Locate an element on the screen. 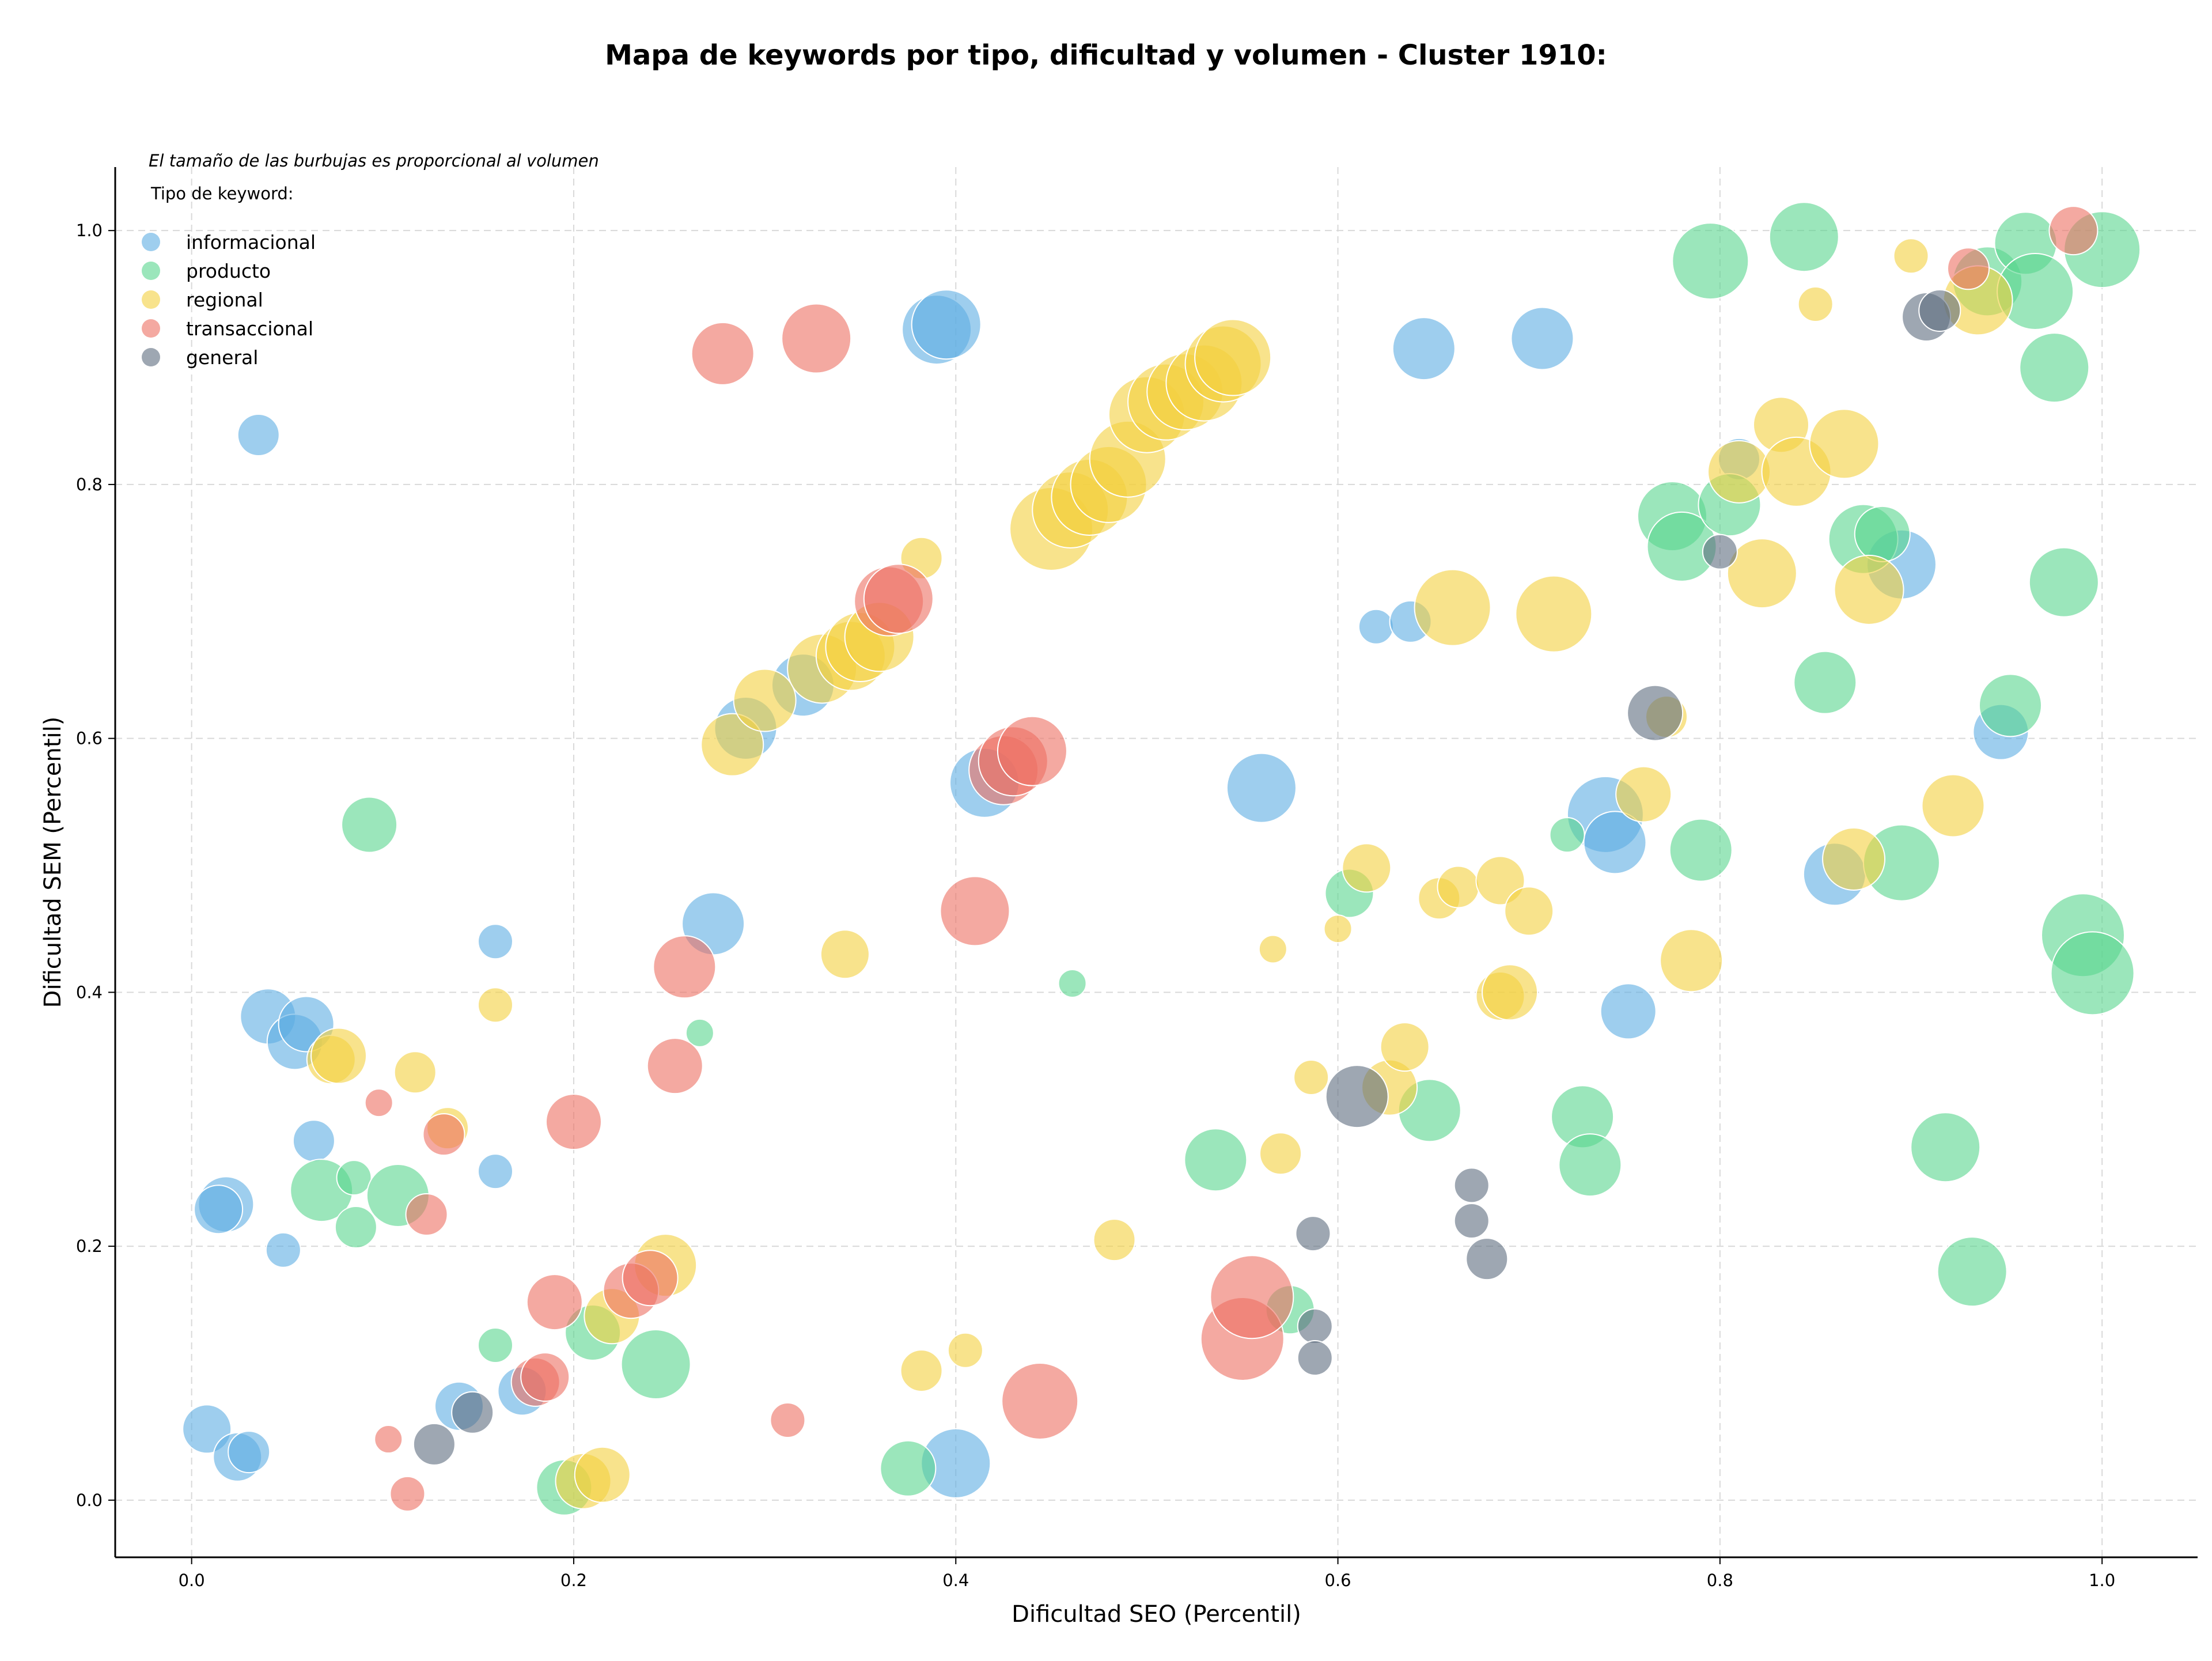 The height and width of the screenshot is (1661, 2212). x-axis-label: Dificultad SEO (Percentil) is located at coordinates (1156, 1614).